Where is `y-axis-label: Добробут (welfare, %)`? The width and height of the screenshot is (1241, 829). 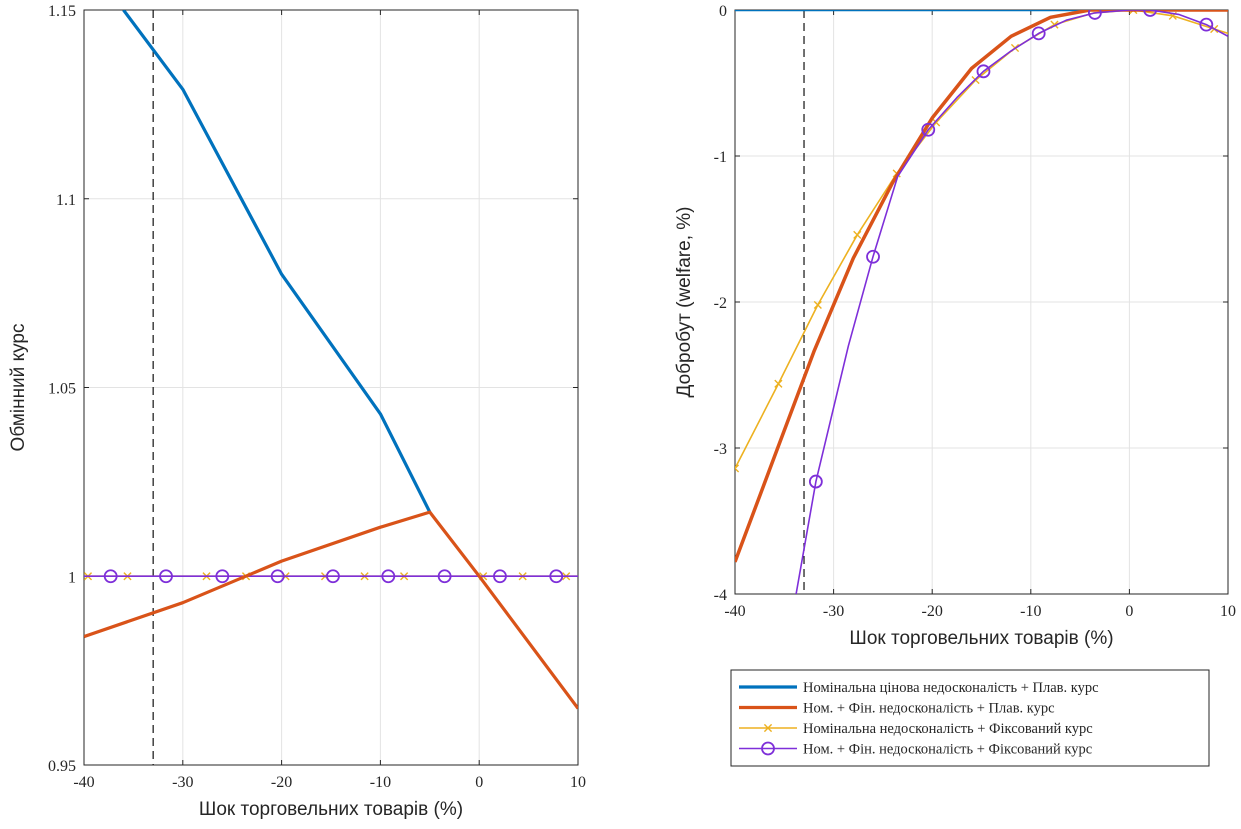
y-axis-label: Добробут (welfare, %) is located at coordinates (684, 302).